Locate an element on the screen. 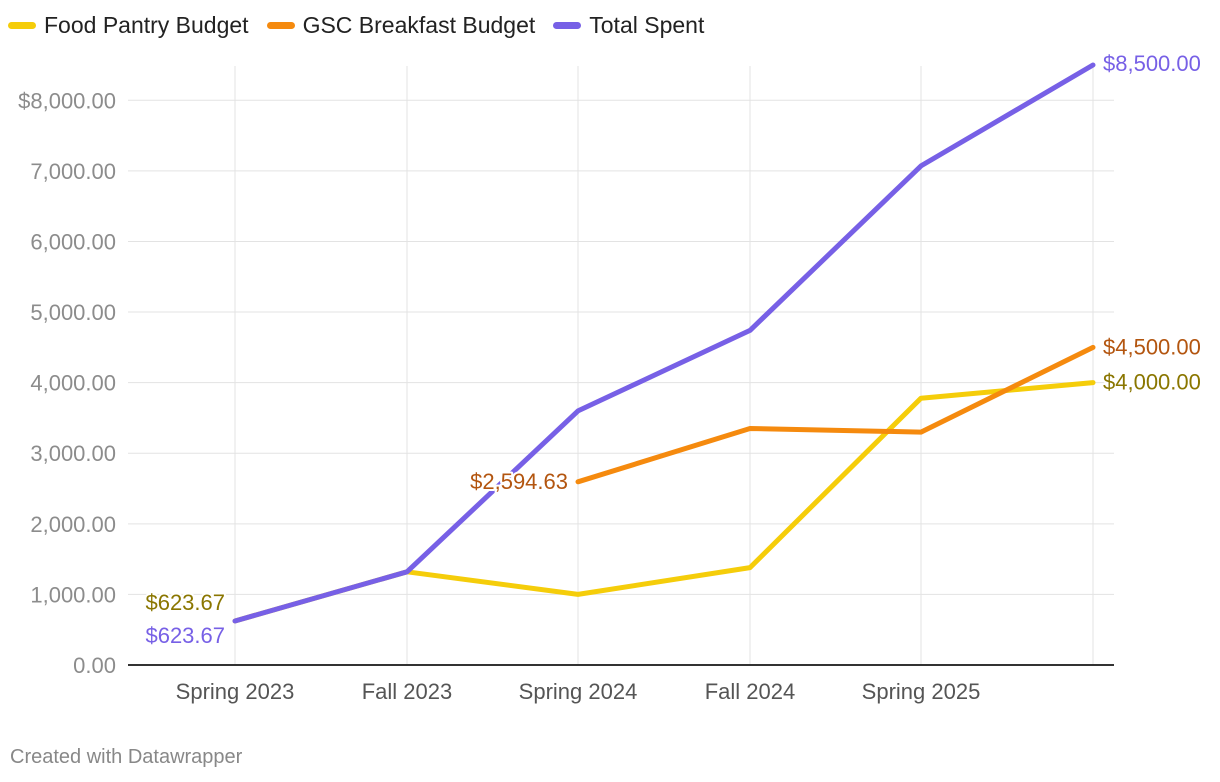 The height and width of the screenshot is (782, 1220). legend-swatch-gsc-breakfast is located at coordinates (280, 25).